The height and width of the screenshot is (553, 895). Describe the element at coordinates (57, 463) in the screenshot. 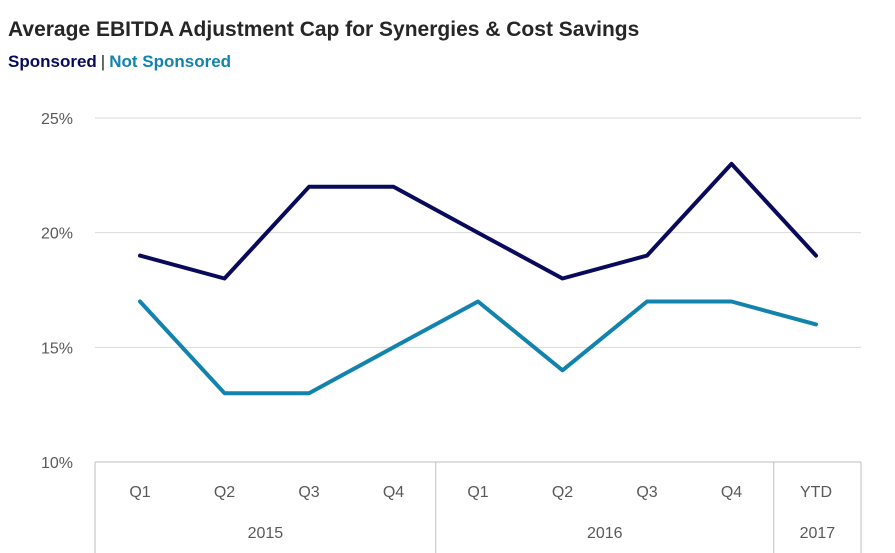

I see `y-tick-label: 10%` at that location.